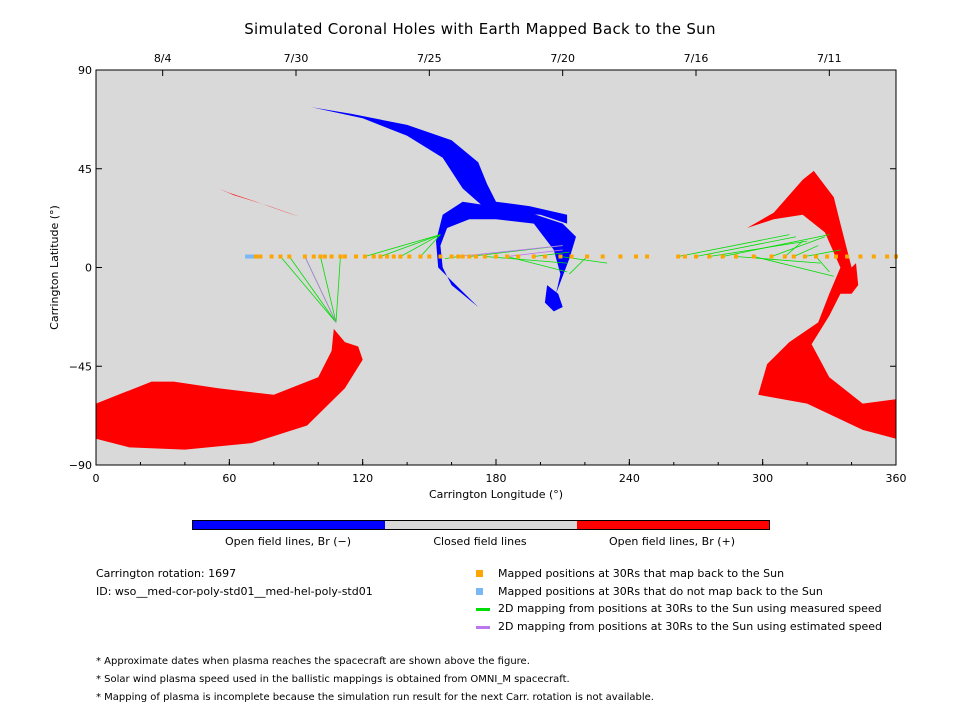 The height and width of the screenshot is (720, 960). Describe the element at coordinates (229, 478) in the screenshot. I see `x-tick-label: 60` at that location.